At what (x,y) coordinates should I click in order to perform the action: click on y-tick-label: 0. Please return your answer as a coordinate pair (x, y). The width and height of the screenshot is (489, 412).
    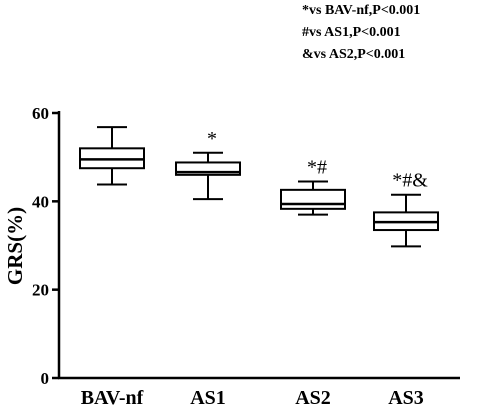
    Looking at the image, I should click on (45, 378).